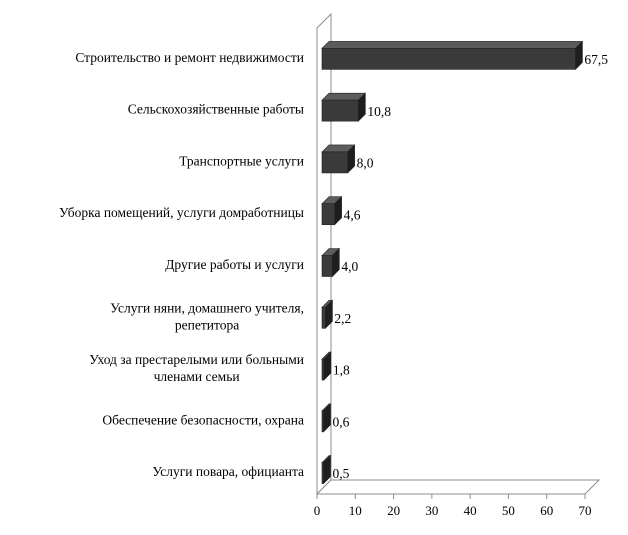  I want to click on category-label-line: Уборка помещений, услуги домработницы, so click(181, 212).